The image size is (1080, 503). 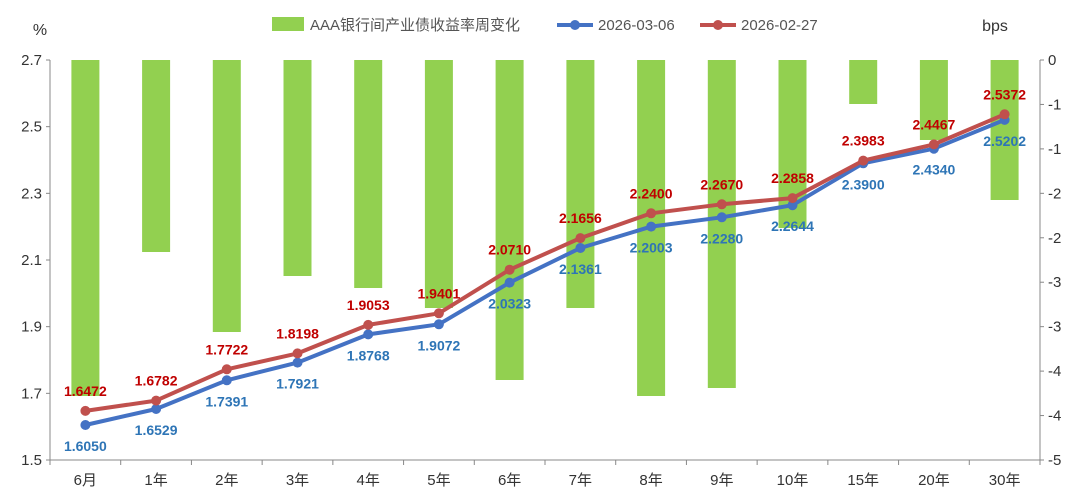 I want to click on data-label-2026-03-06: 1.7921, so click(x=297, y=384).